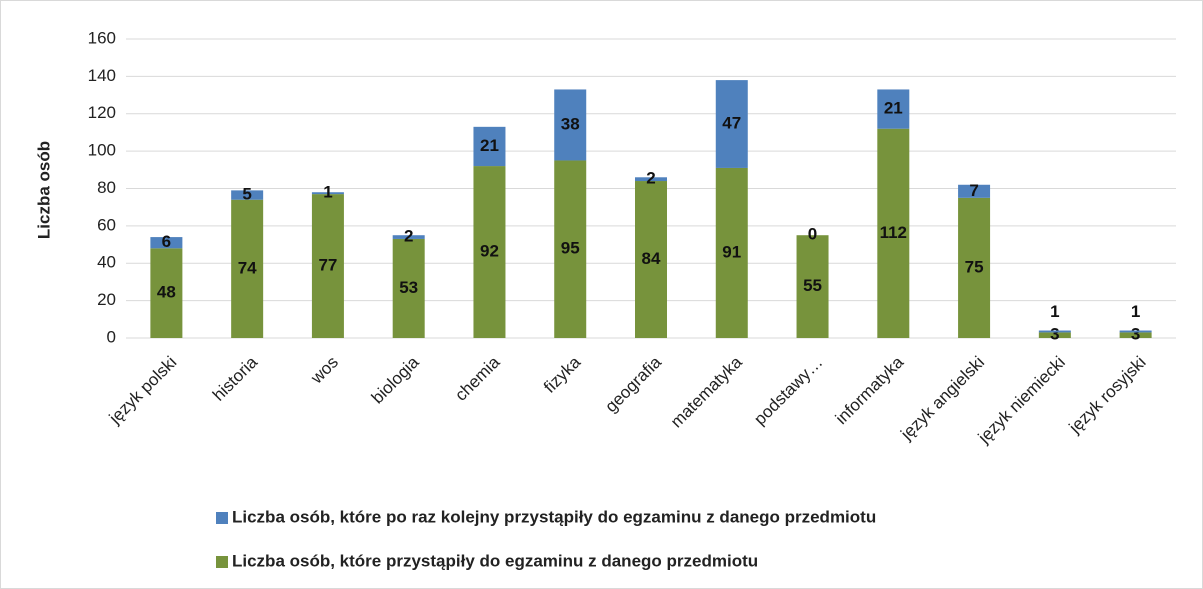 The width and height of the screenshot is (1203, 589). I want to click on data-label: 38, so click(570, 123).